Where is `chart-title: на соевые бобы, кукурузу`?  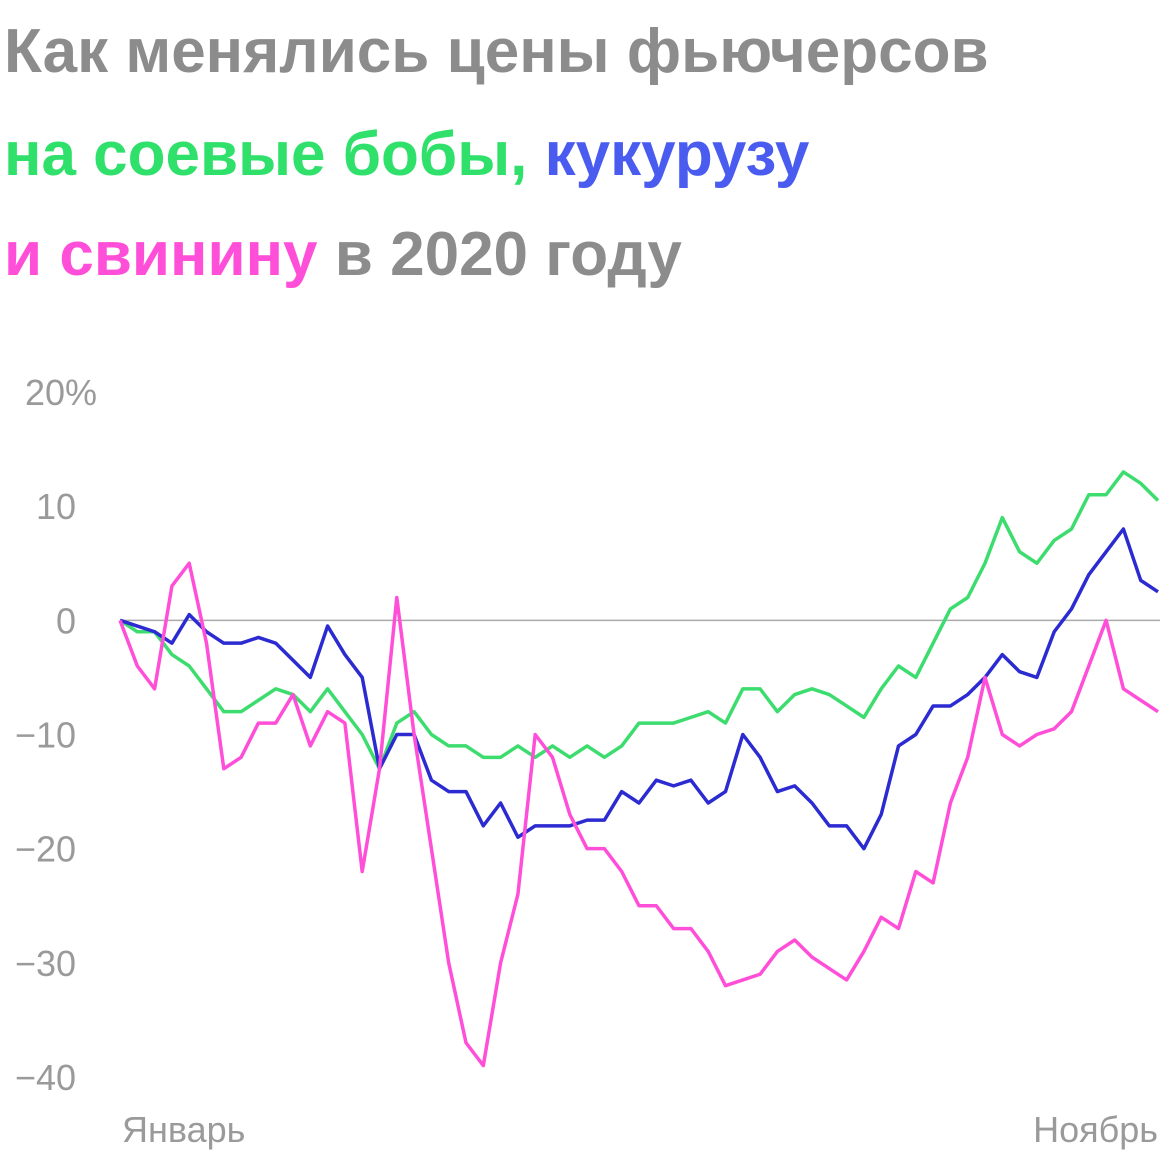
chart-title: на соевые бобы, кукурузу is located at coordinates (407, 154).